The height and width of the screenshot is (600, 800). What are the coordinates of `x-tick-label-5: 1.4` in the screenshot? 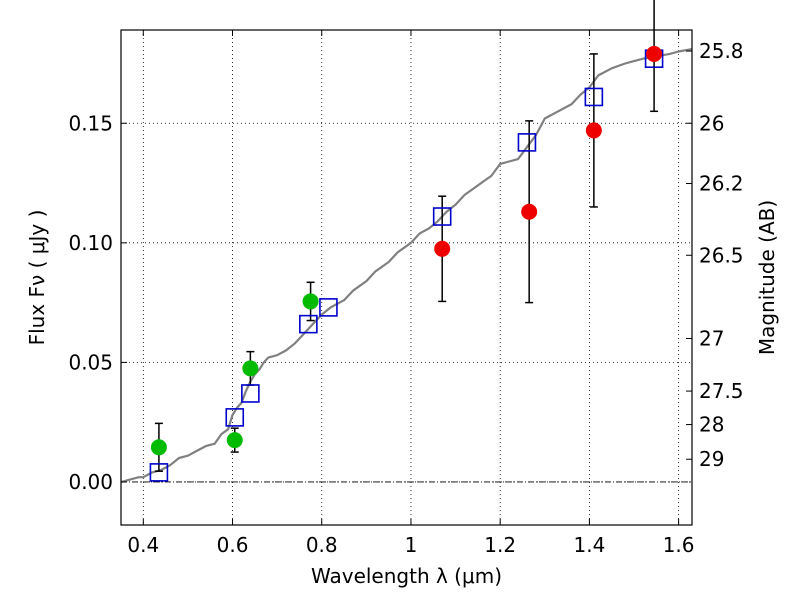 It's located at (589, 545).